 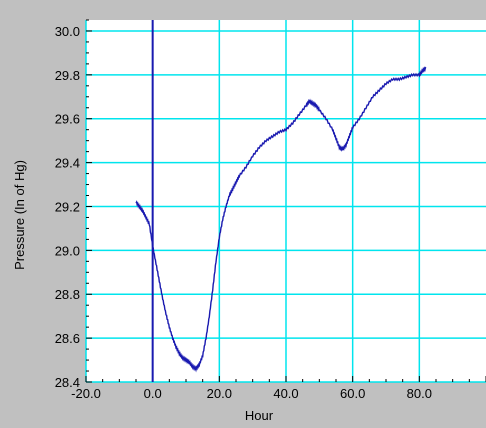 What do you see at coordinates (67, 382) in the screenshot?
I see `y-tick-label: 28.4` at bounding box center [67, 382].